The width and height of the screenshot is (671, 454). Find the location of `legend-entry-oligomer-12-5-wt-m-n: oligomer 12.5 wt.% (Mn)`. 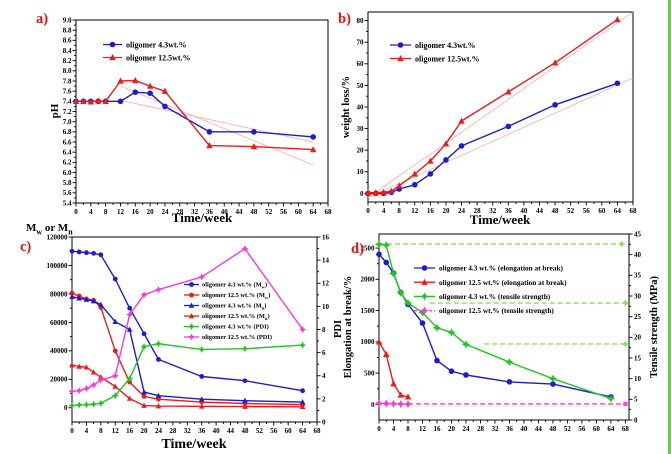

legend-entry-oligomer-12-5-wt-m-n: oligomer 12.5 wt.% (Mn) is located at coordinates (227, 317).